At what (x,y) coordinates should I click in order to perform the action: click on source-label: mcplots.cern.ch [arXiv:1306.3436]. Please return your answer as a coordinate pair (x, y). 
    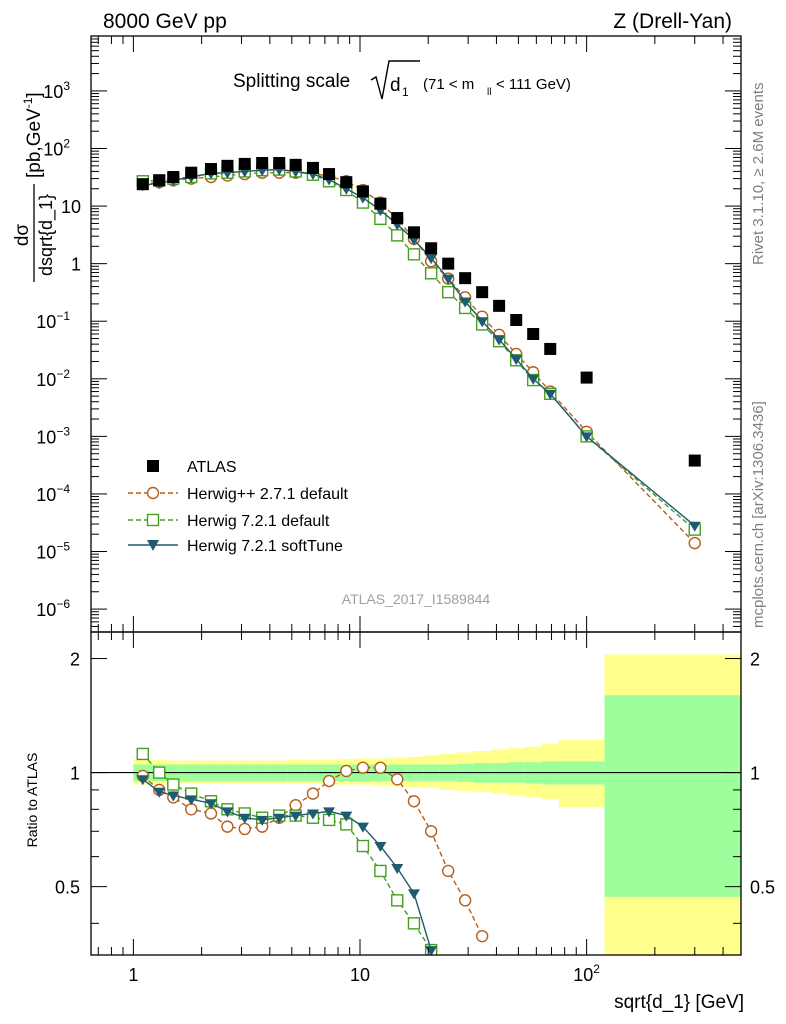
    Looking at the image, I should click on (758, 514).